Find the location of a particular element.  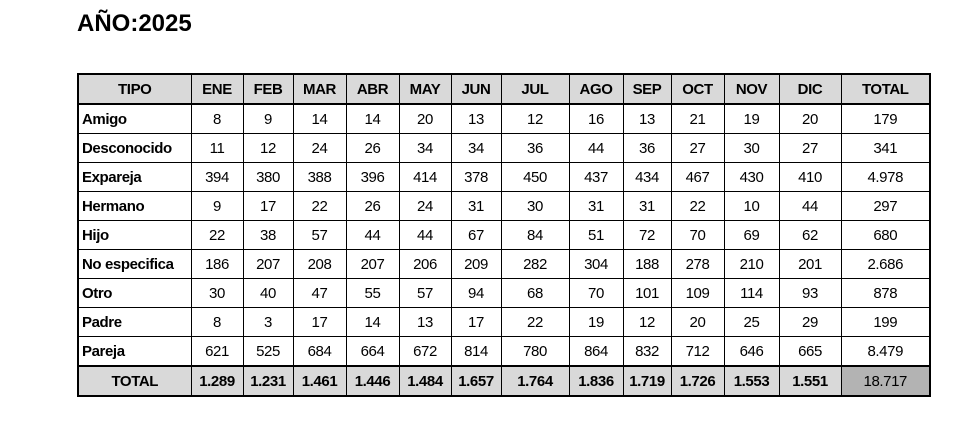

table-cell: 4.978 is located at coordinates (885, 177).